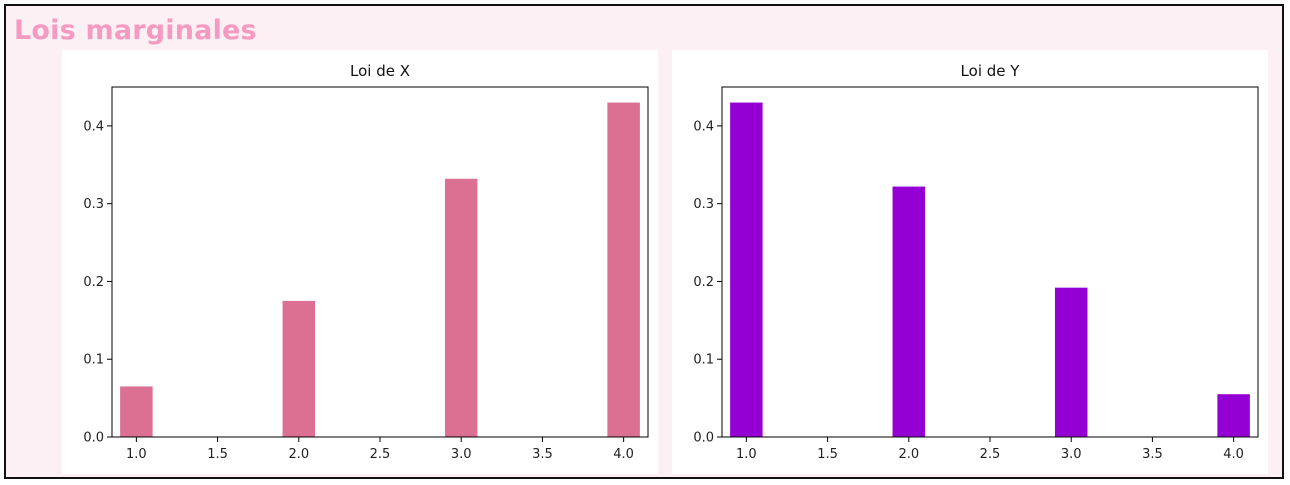 This screenshot has height=485, width=1290. What do you see at coordinates (990, 454) in the screenshot?
I see `x-tick-label-y: 2.5` at bounding box center [990, 454].